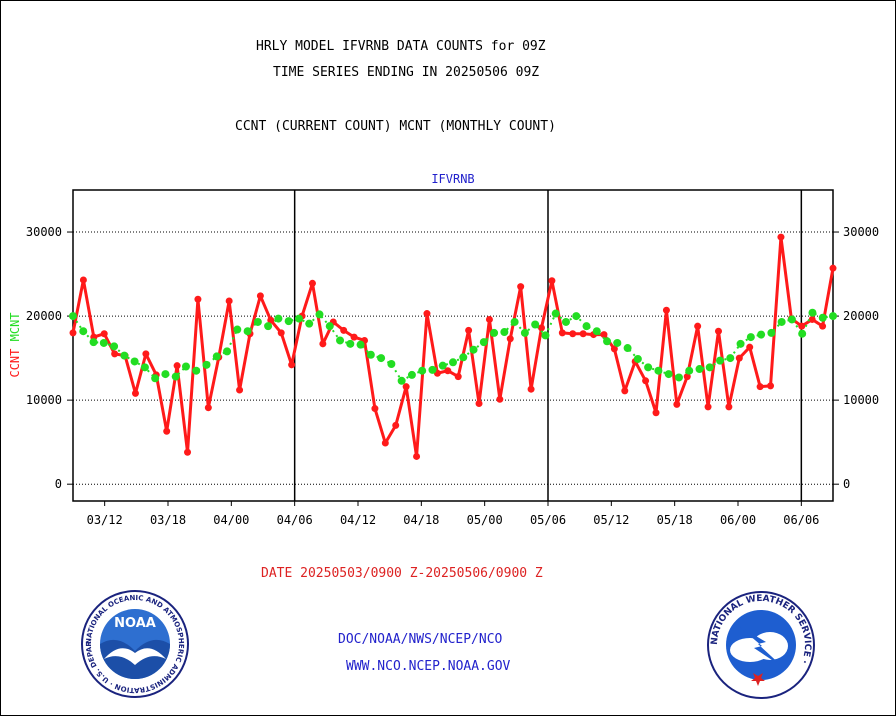 This screenshot has height=716, width=896. Describe the element at coordinates (295, 520) in the screenshot. I see `x-tick-label: 04/06` at that location.